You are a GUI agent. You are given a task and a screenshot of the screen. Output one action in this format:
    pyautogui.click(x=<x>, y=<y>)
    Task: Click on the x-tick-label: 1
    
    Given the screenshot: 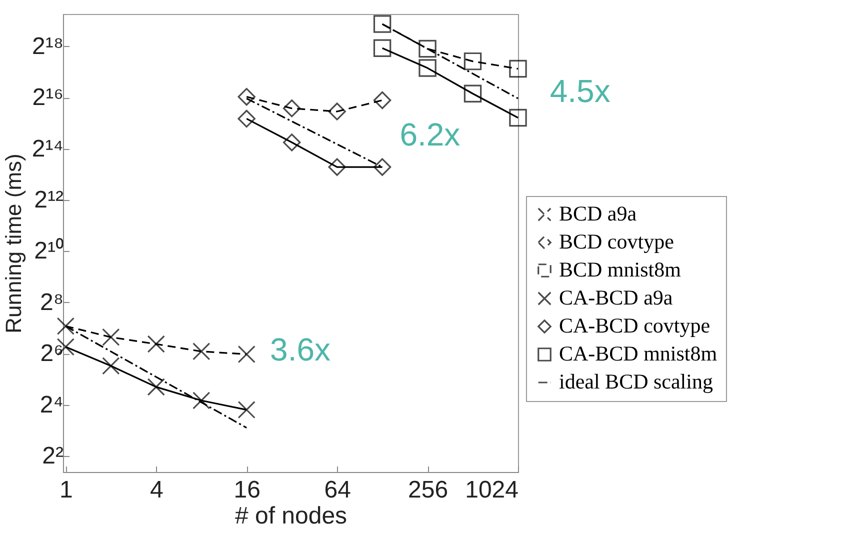 What is the action you would take?
    pyautogui.click(x=66, y=490)
    